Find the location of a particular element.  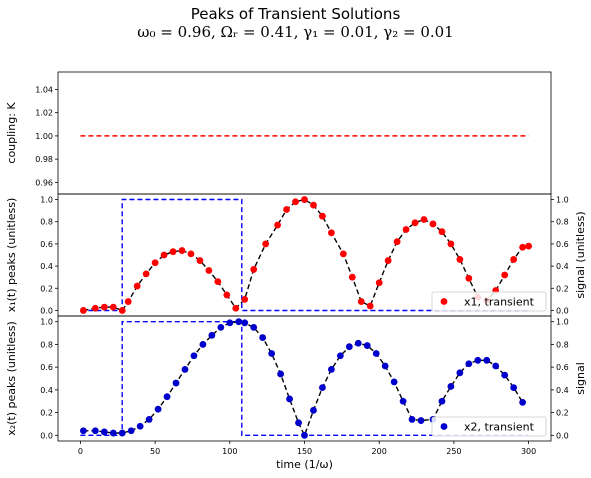

x1-ytick-label: 0.6 is located at coordinates (46, 244).